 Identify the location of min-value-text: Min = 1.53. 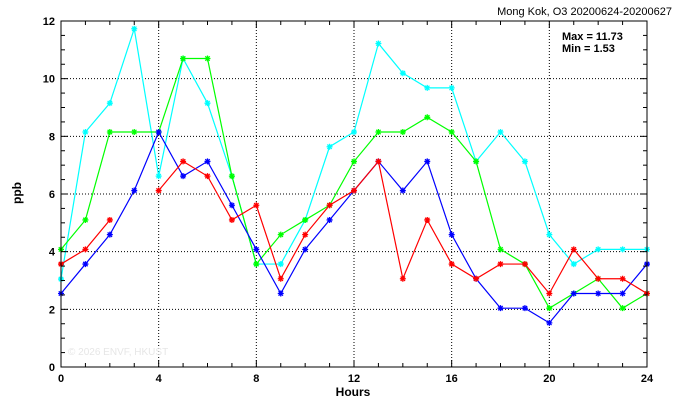
(588, 49).